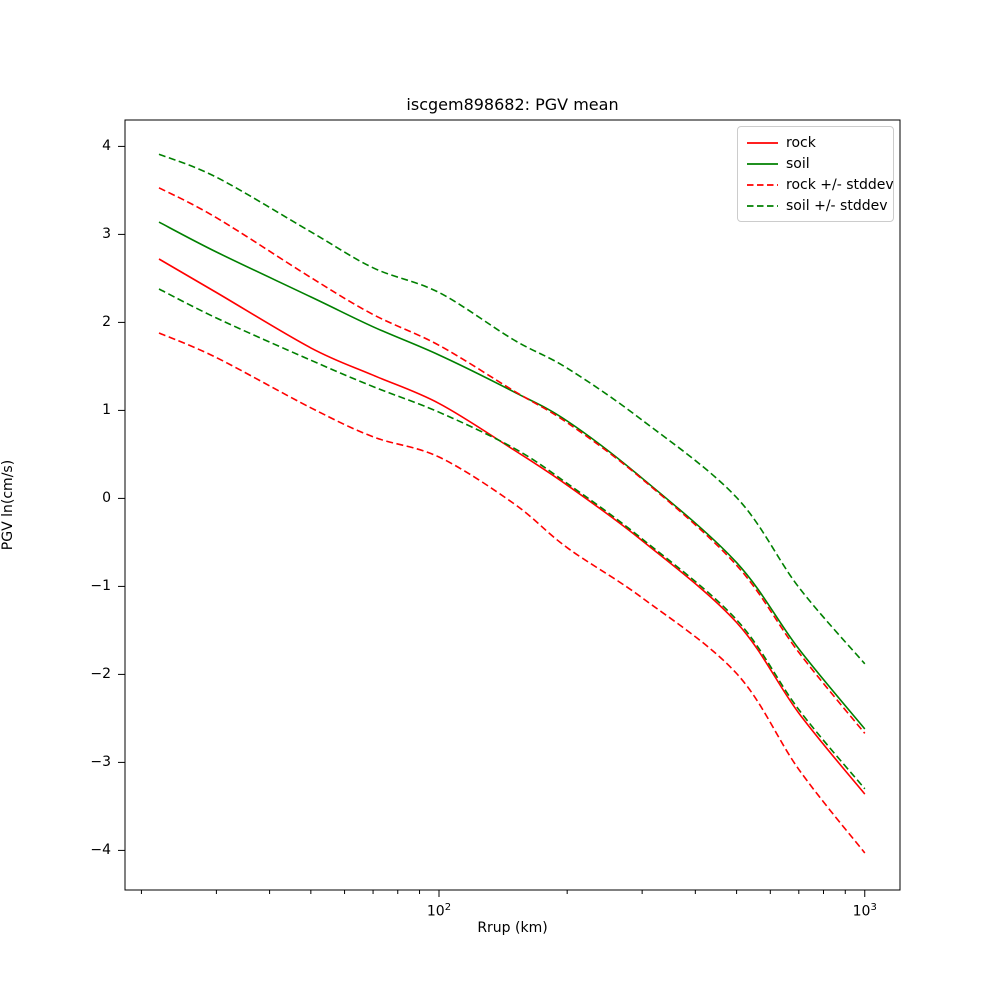 This screenshot has height=1000, width=1000. What do you see at coordinates (106, 410) in the screenshot?
I see `y-tick-label: 1` at bounding box center [106, 410].